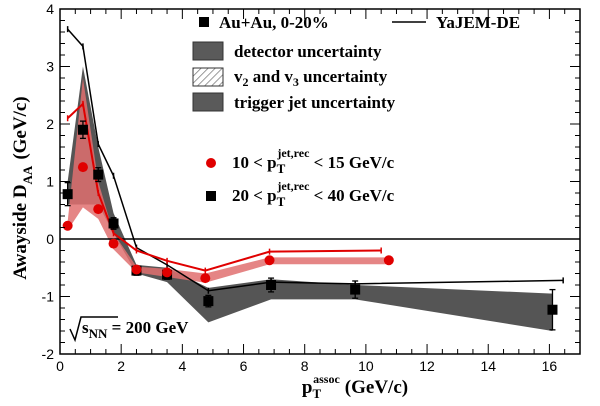 The height and width of the screenshot is (406, 600). I want to click on legend-entry-detector: detector uncertainty, so click(308, 51).